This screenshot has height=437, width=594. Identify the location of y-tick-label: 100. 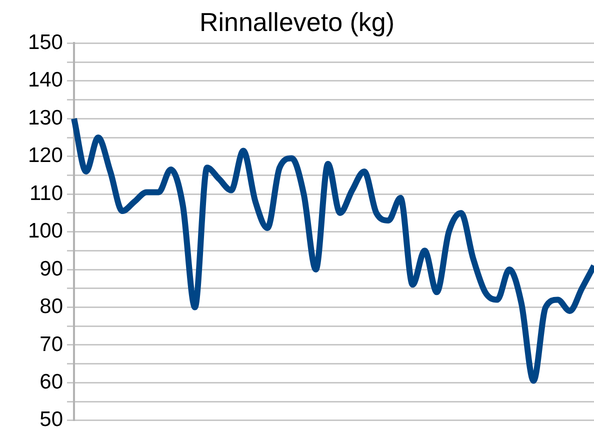
(45, 231).